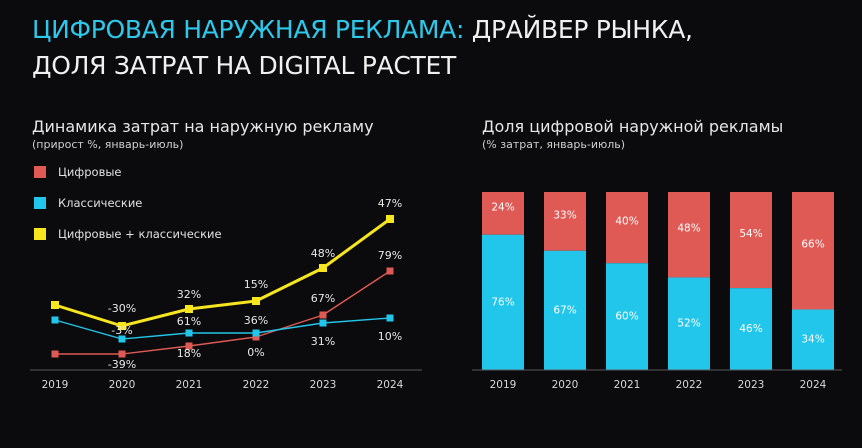 The height and width of the screenshot is (448, 862). I want to click on page-title-accent: ЦИФРОВАЯ НАРУЖНАЯ РЕКЛАМА:, so click(248, 29).